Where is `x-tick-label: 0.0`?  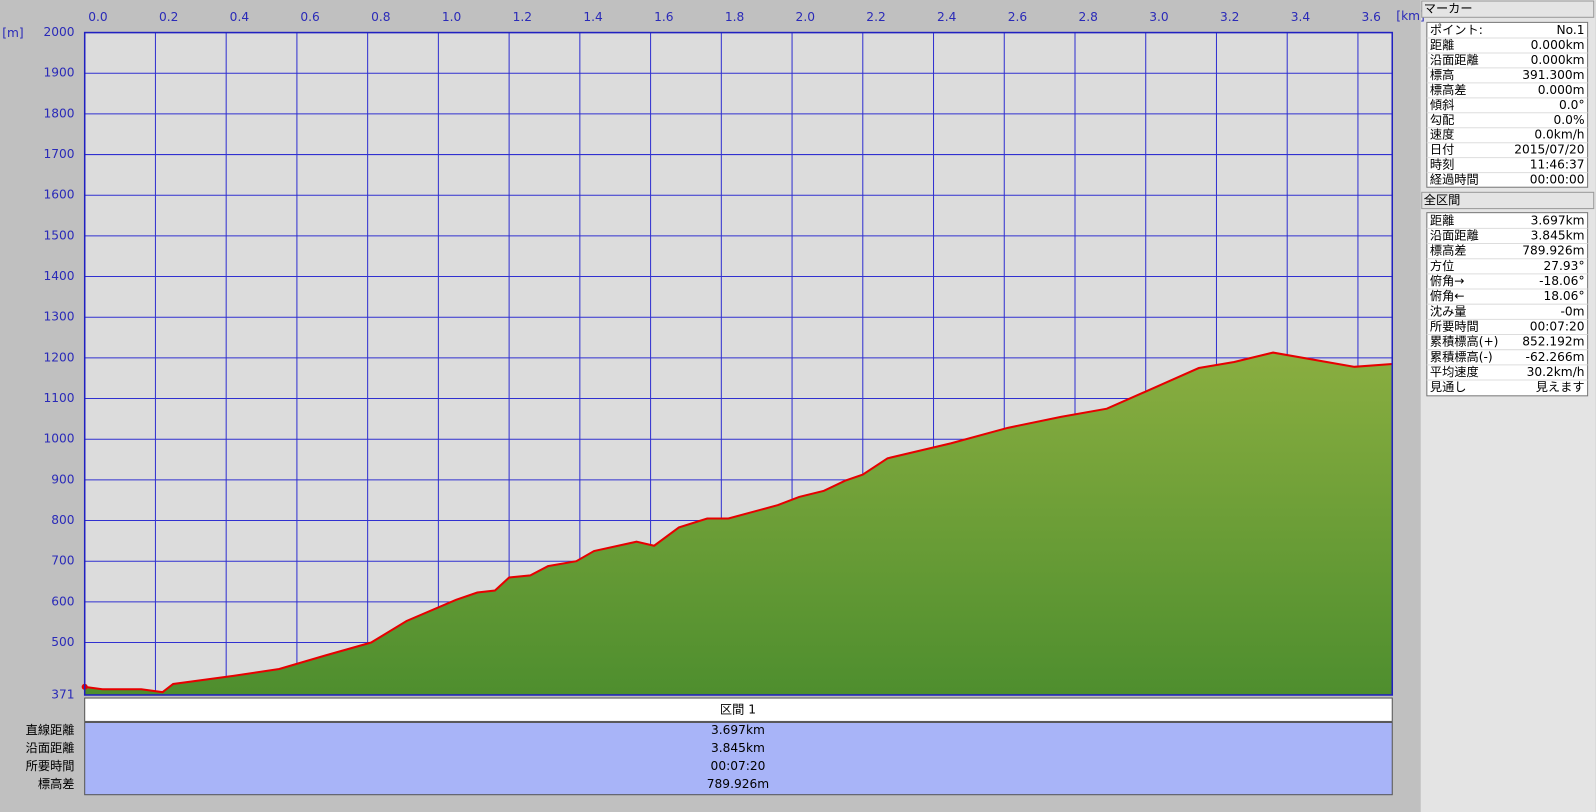
x-tick-label: 0.0 is located at coordinates (97, 17).